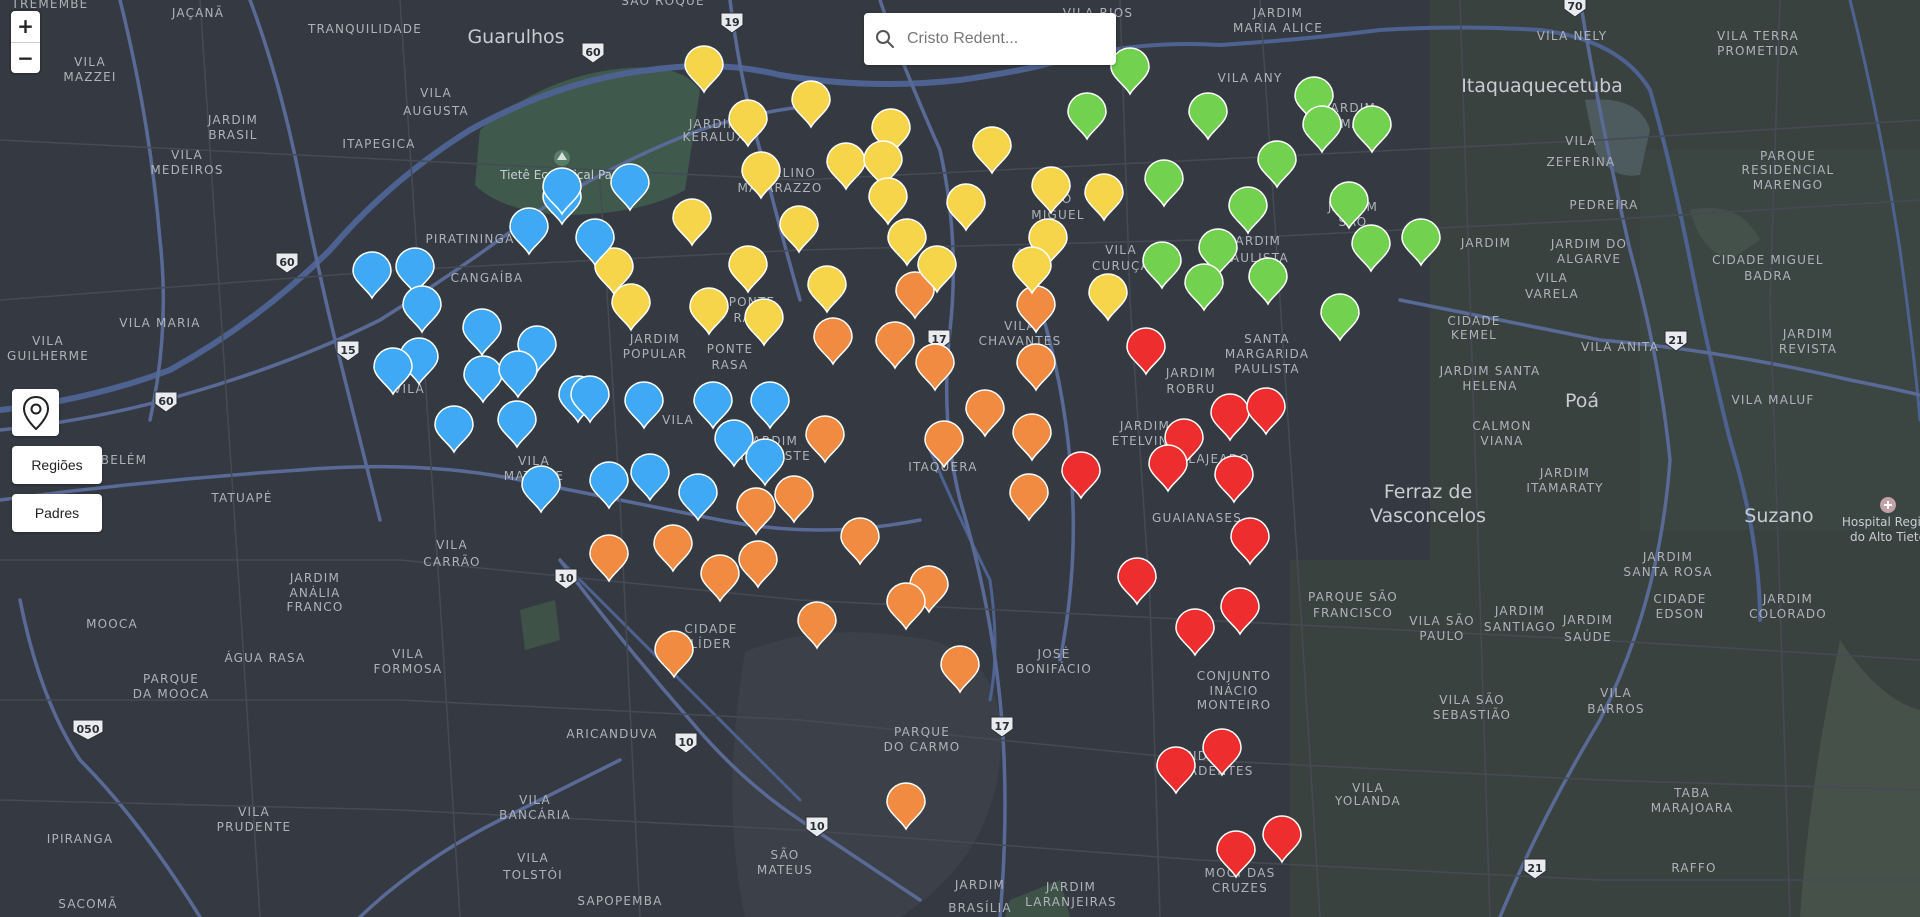 Image resolution: width=1920 pixels, height=917 pixels. I want to click on search-input, so click(1007, 39).